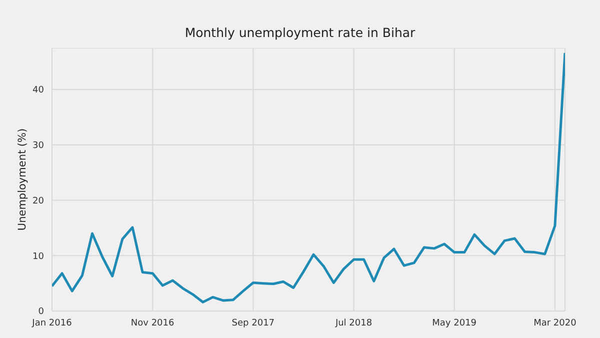 This screenshot has width=600, height=338. What do you see at coordinates (22, 179) in the screenshot?
I see `y-axis-title: Unemployment (%)` at bounding box center [22, 179].